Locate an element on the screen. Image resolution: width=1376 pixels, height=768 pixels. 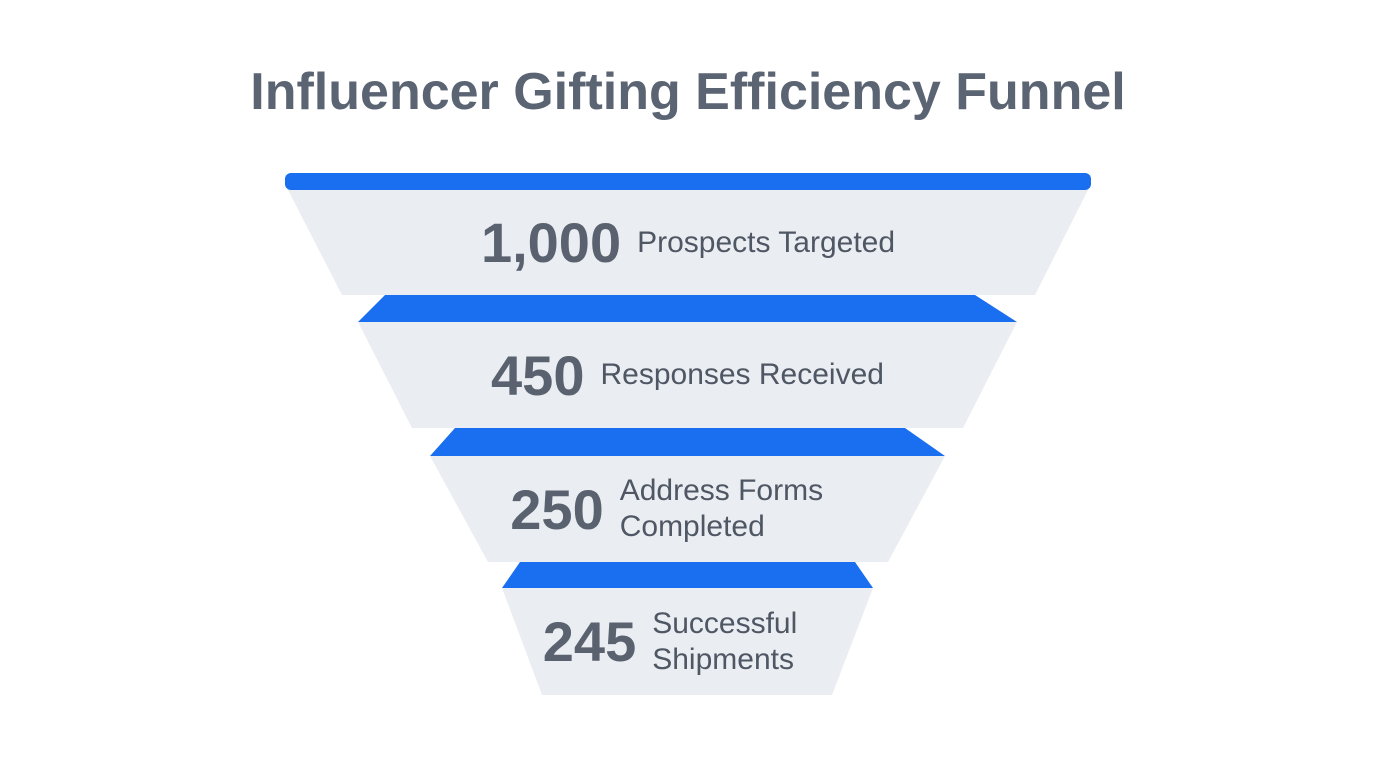
stage-text: 450 Responses Received is located at coordinates (687, 375).